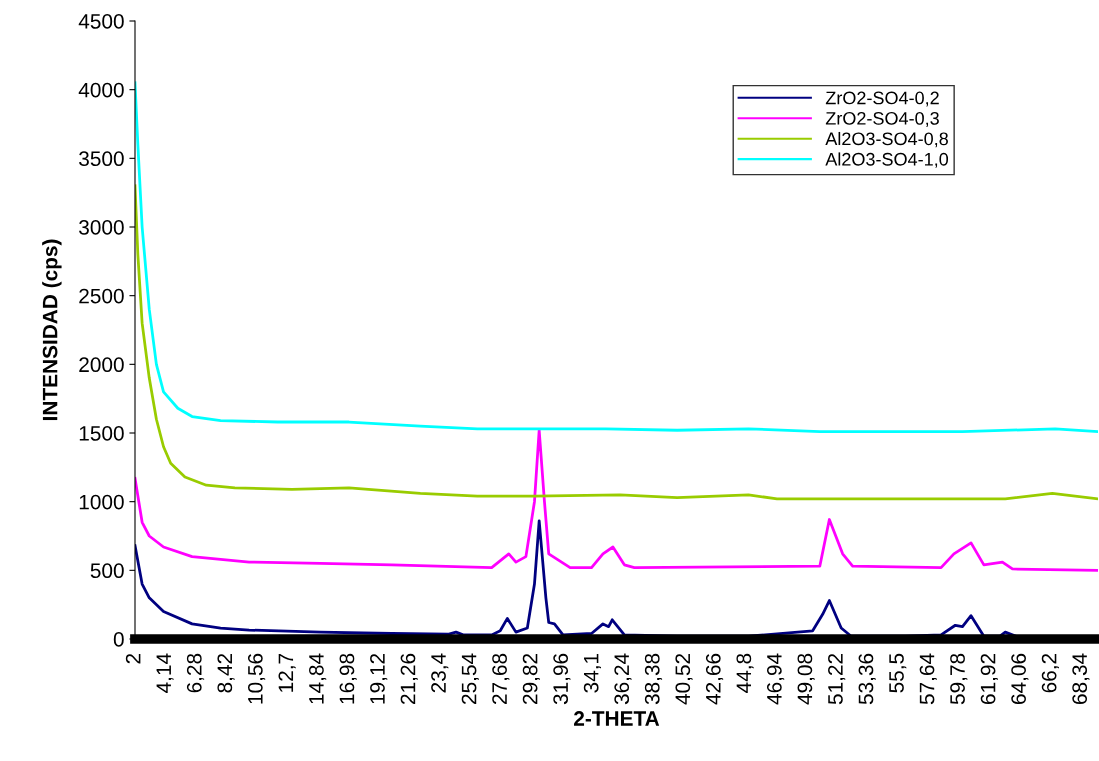 The image size is (1099, 761). Describe the element at coordinates (409, 678) in the screenshot. I see `x-tick-label: 21,26` at that location.